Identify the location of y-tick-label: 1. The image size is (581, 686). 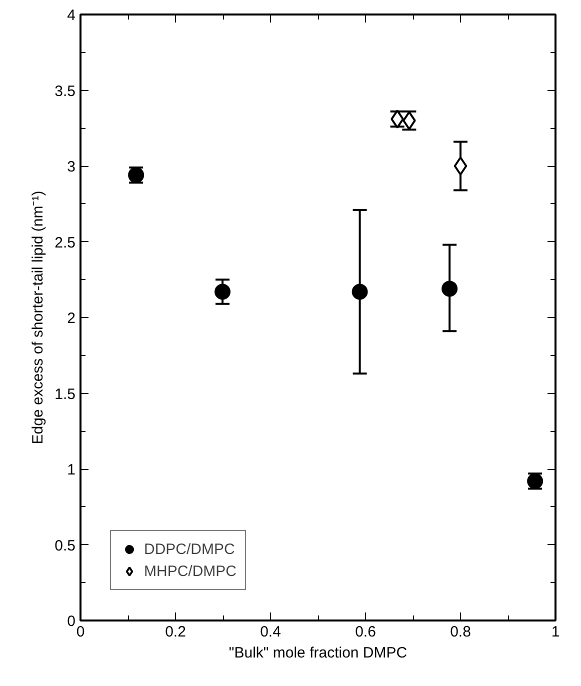
(71, 470).